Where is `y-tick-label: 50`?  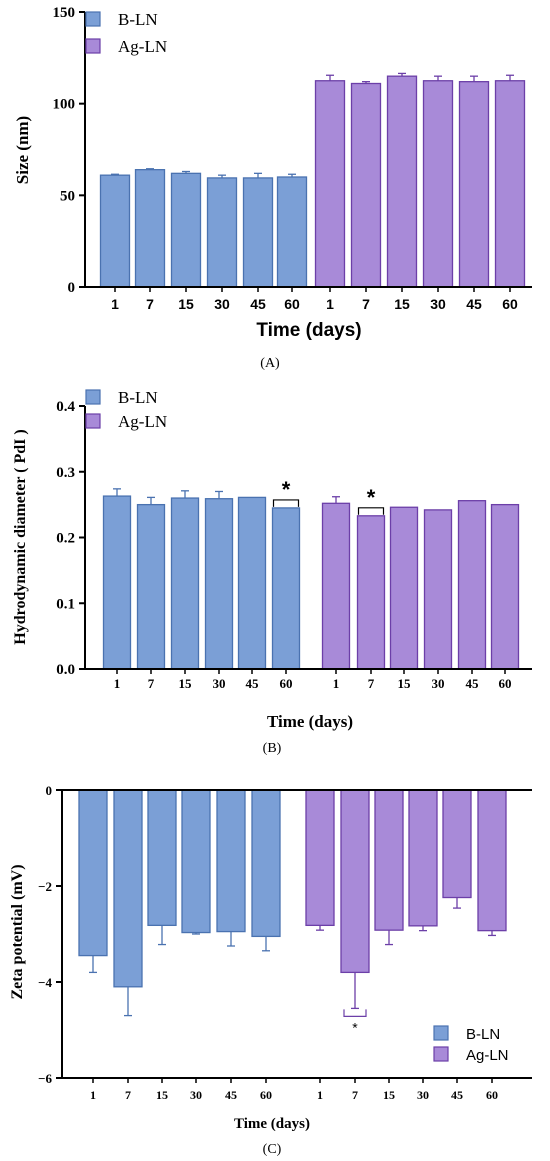 y-tick-label: 50 is located at coordinates (67, 196).